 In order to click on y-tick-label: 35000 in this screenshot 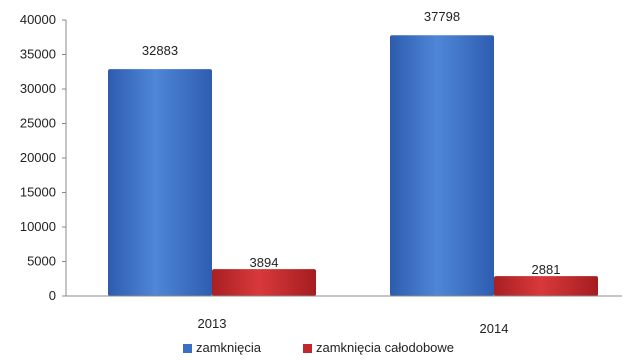, I will do `click(38, 54)`.